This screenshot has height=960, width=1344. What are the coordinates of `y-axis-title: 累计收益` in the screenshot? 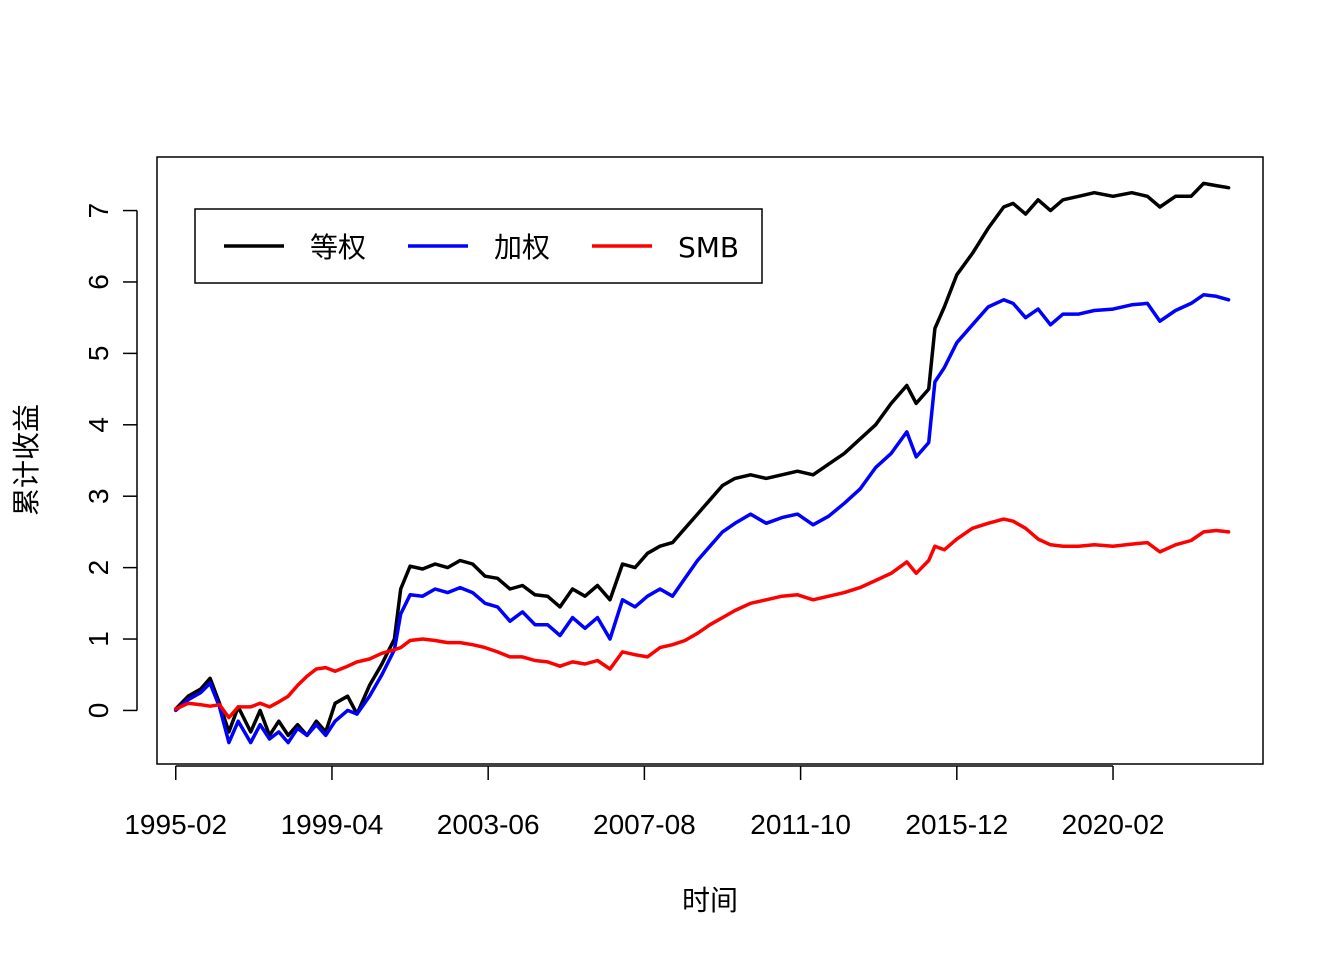 It's located at (26, 460).